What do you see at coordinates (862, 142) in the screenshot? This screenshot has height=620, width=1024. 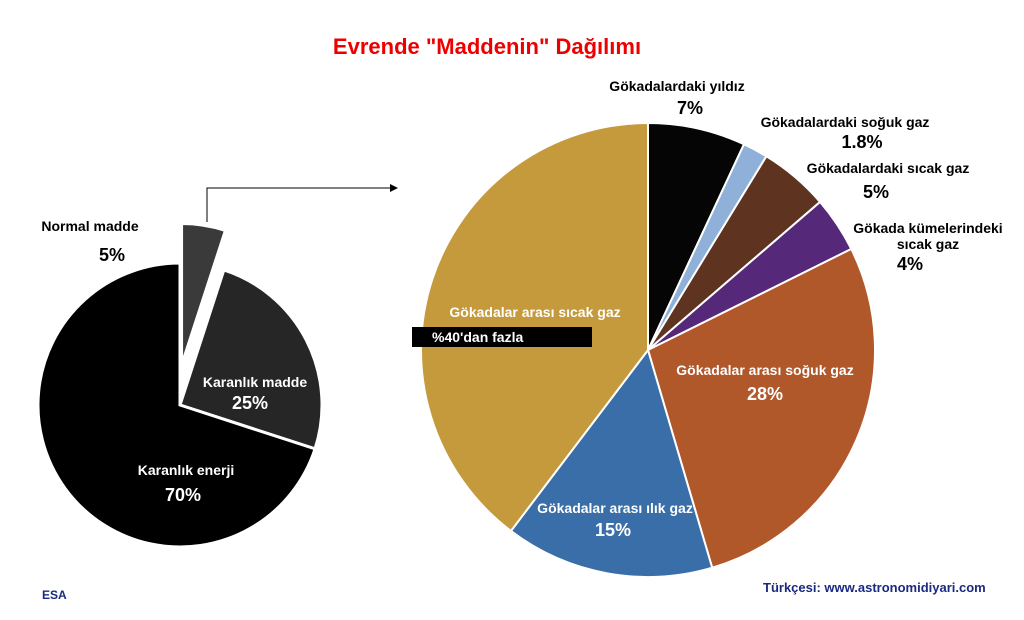 I see `value-label: 1.8%` at bounding box center [862, 142].